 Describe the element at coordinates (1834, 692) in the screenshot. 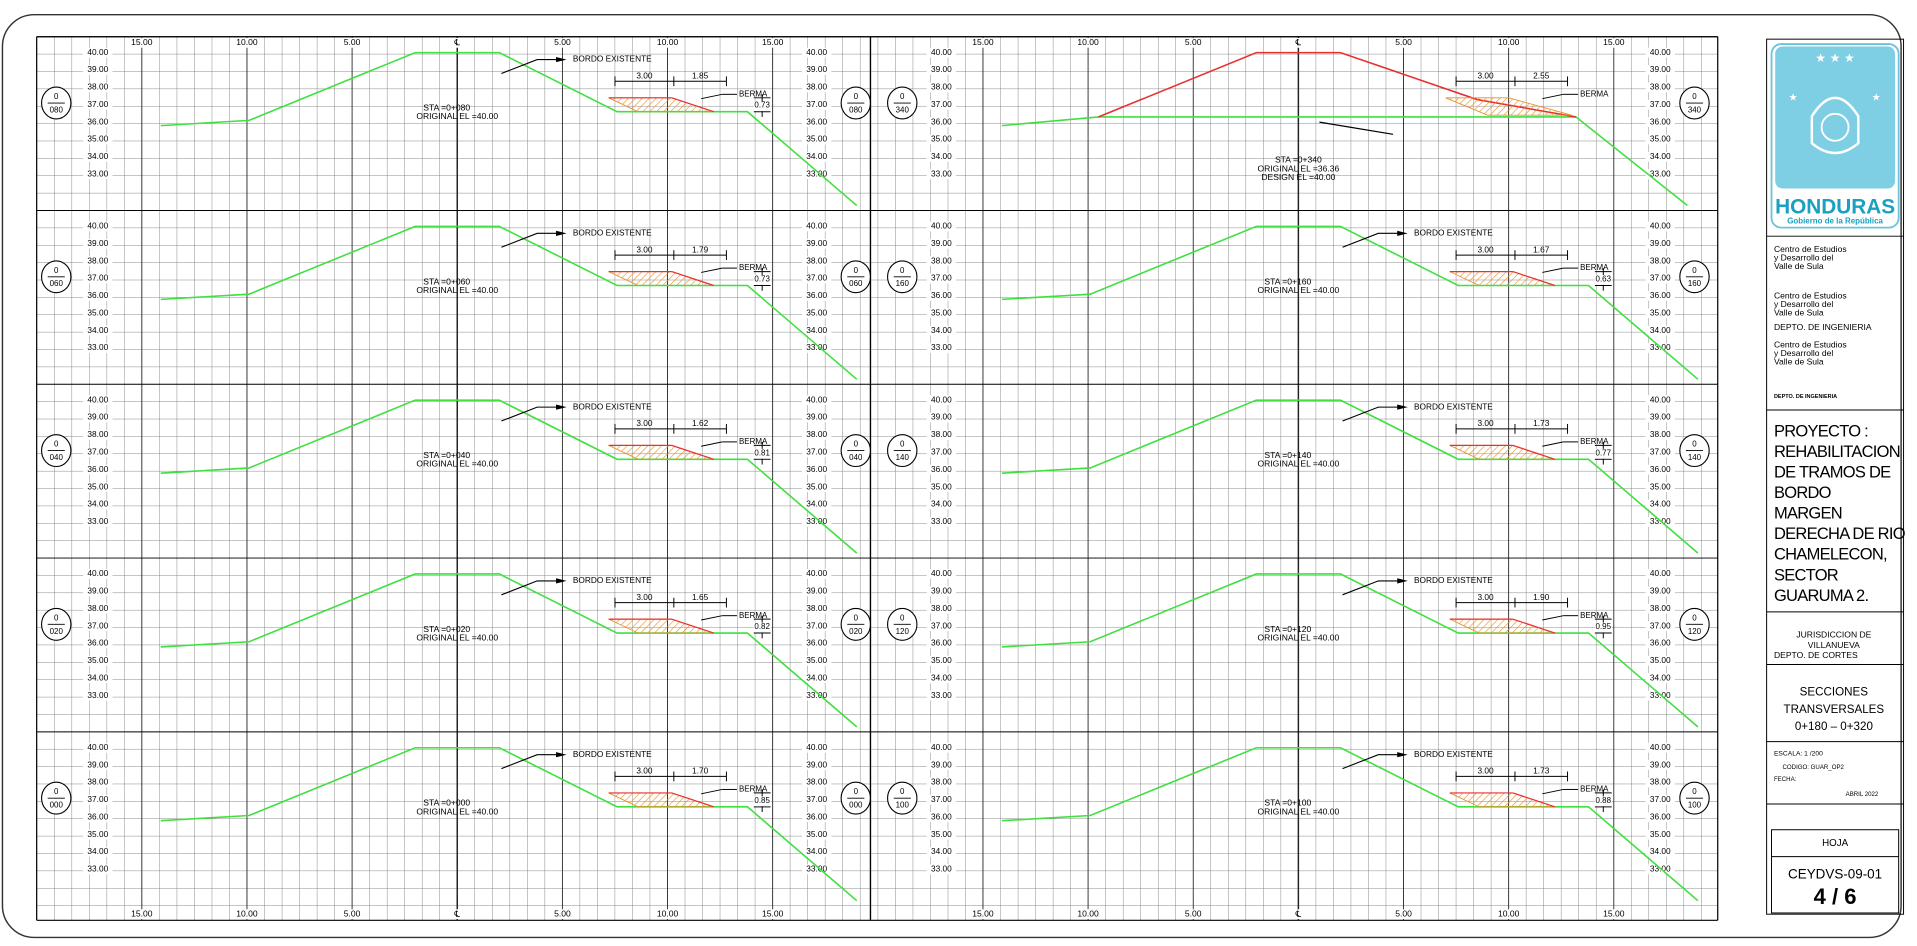

I see `content-line: SECCIONES` at that location.